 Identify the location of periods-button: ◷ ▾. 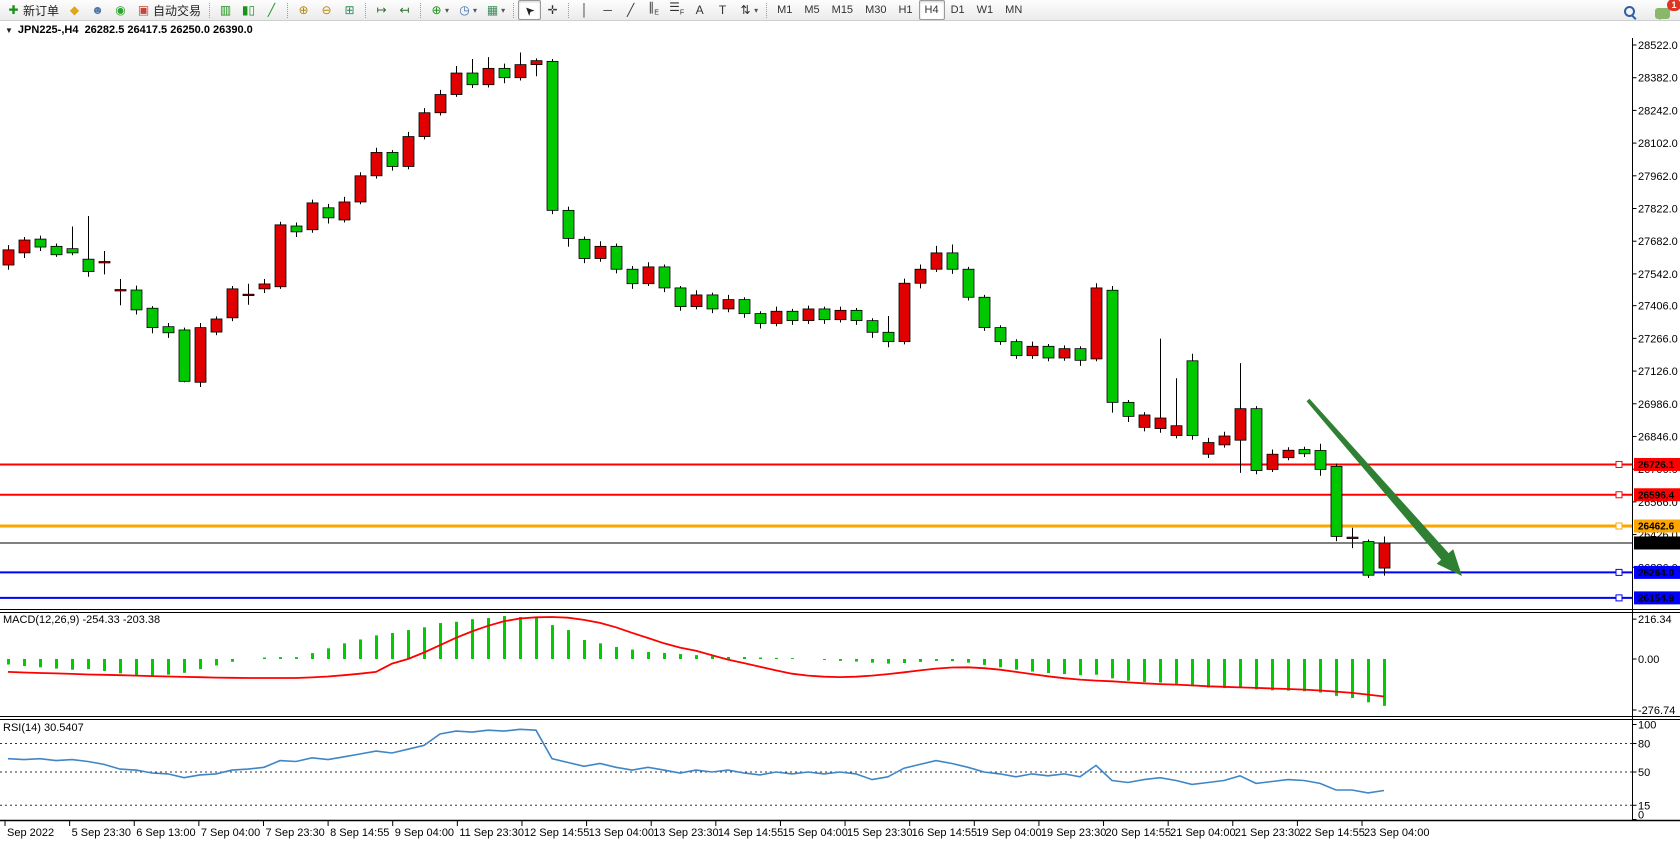
(467, 10).